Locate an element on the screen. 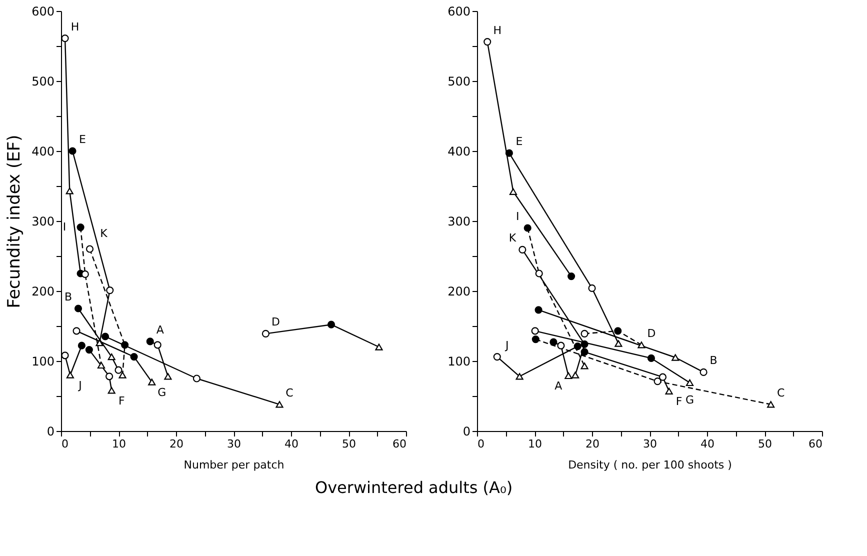  x-axis-title: Number per patch is located at coordinates (234, 465).